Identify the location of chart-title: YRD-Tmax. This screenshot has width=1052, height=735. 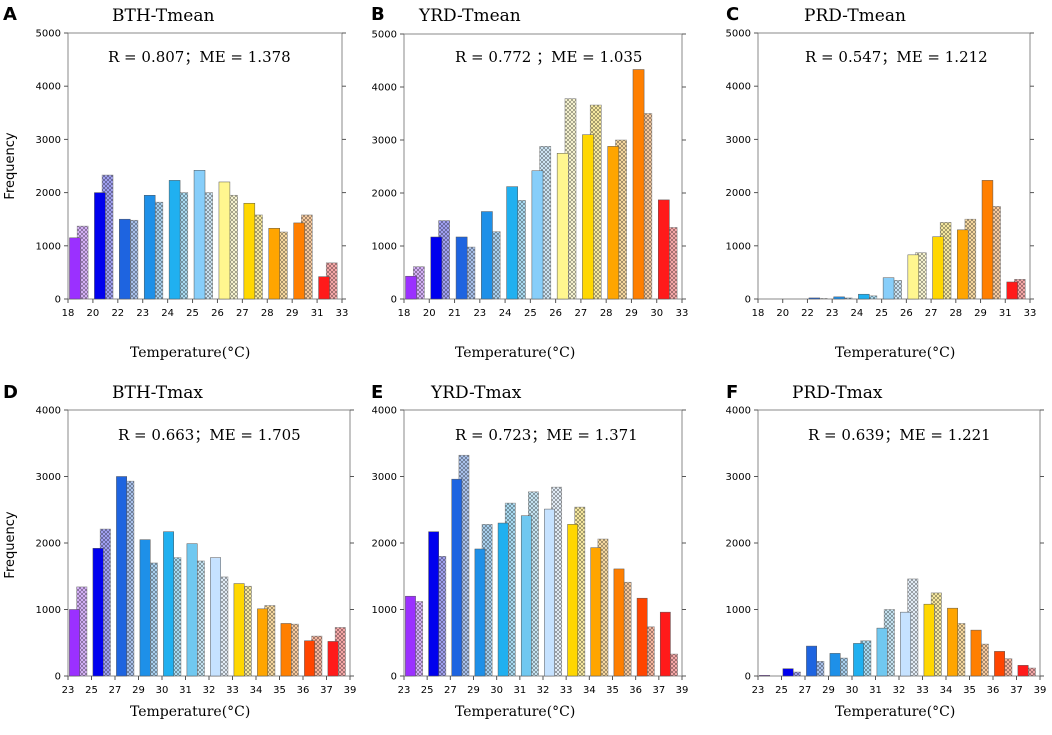
(476, 393).